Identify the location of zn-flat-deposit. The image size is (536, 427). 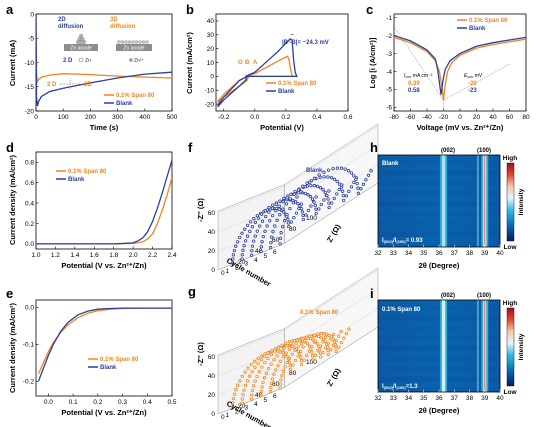
(133, 42).